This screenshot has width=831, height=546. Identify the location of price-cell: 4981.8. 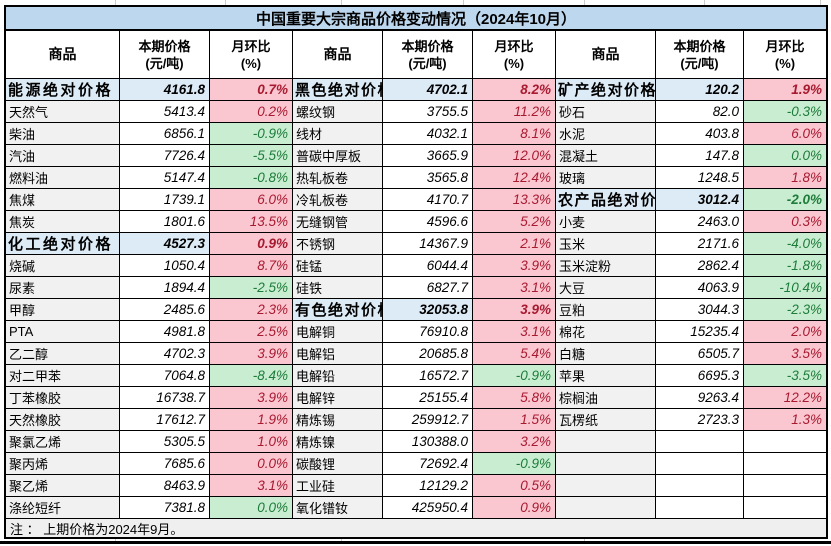
(165, 332).